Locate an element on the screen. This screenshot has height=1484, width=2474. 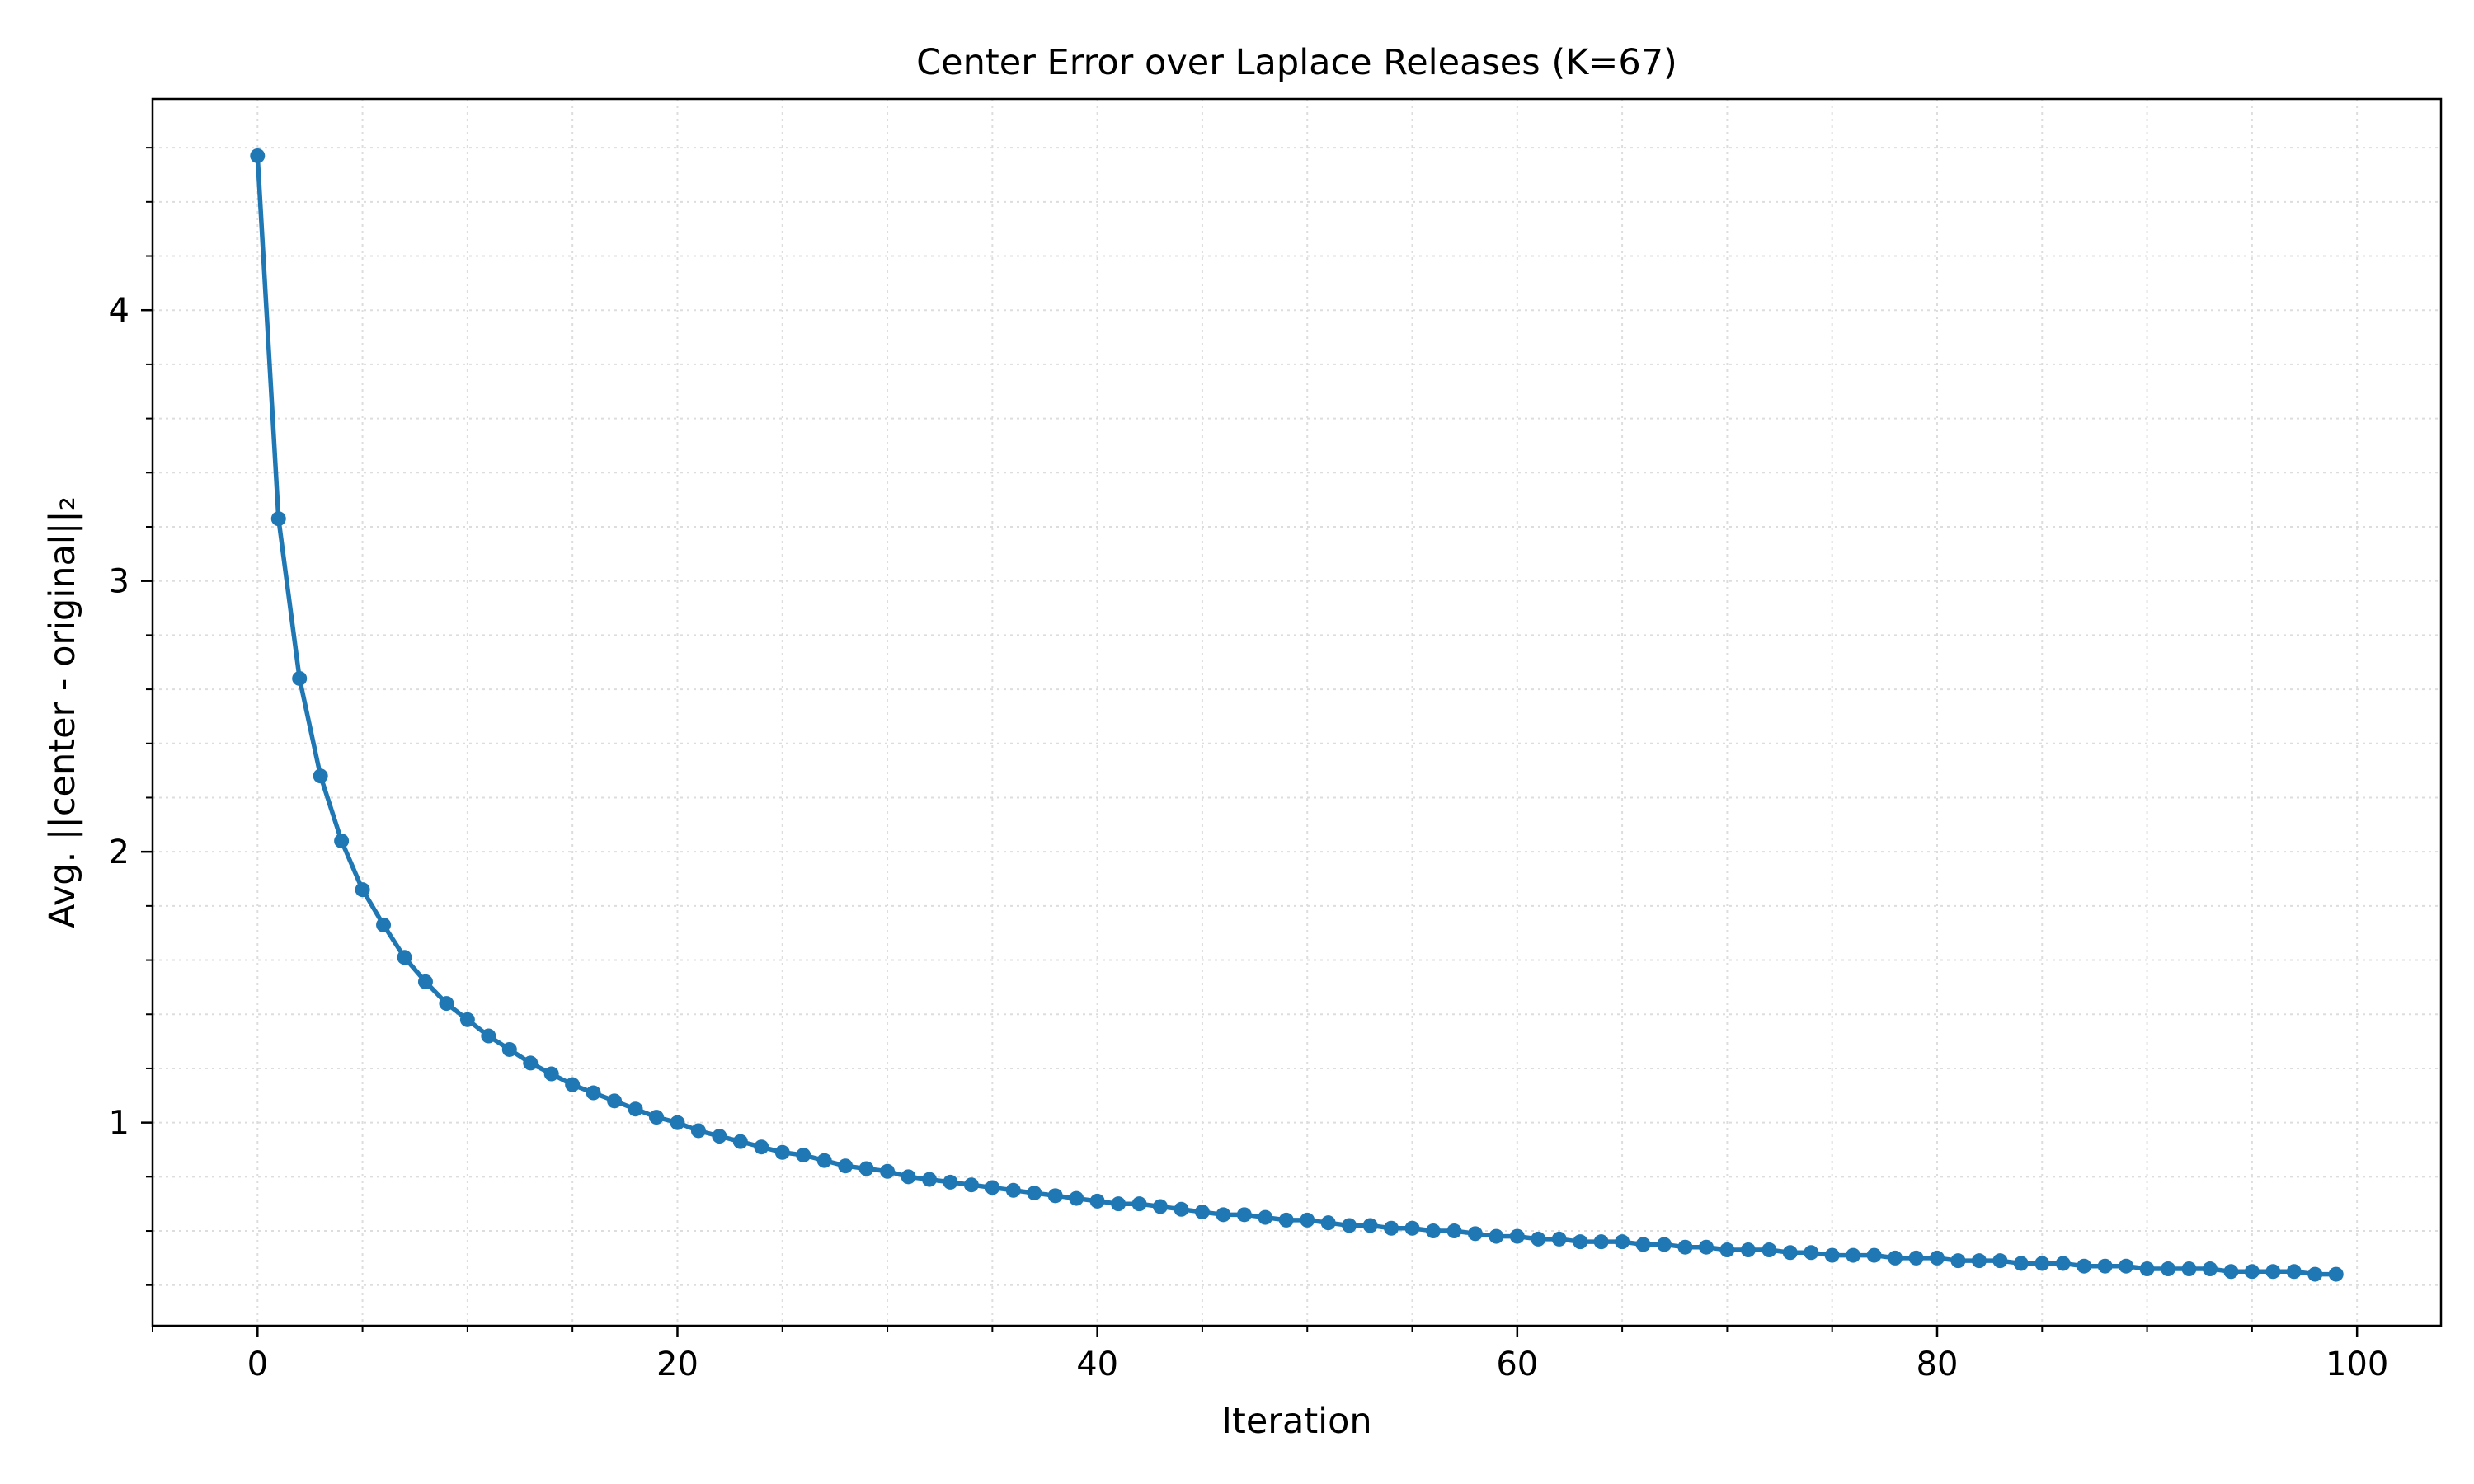
x-tick-label: 0 is located at coordinates (257, 1364).